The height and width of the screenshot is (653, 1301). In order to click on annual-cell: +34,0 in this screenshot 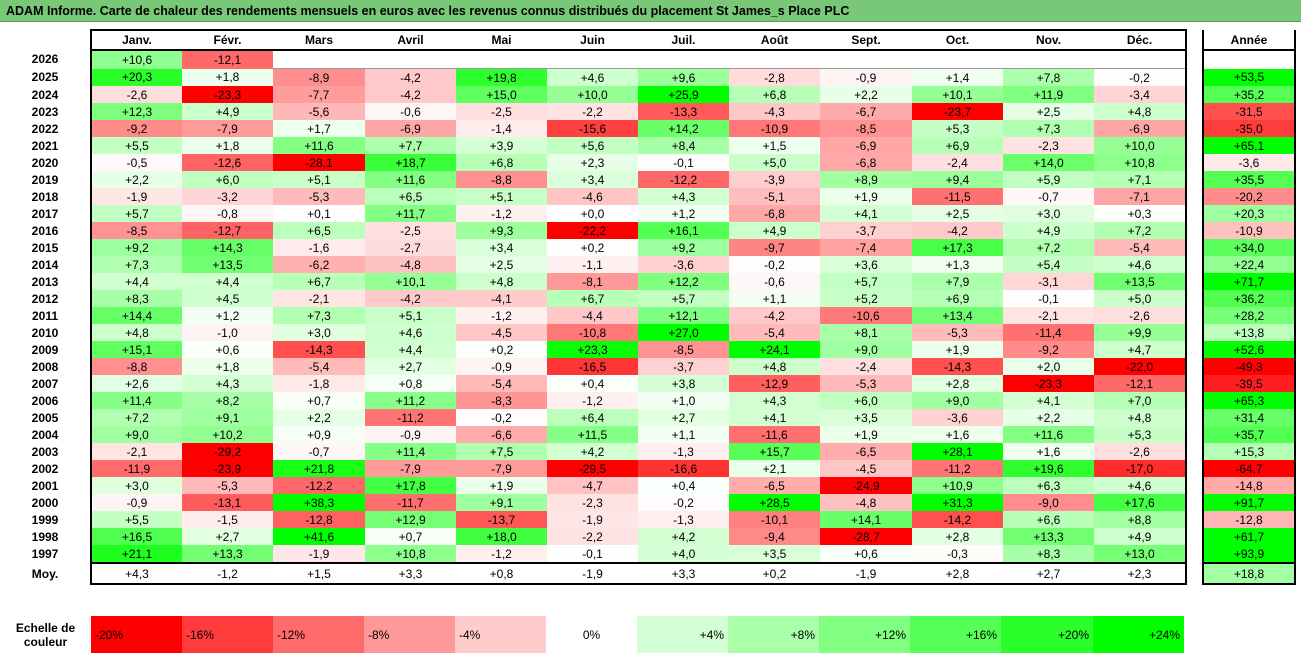, I will do `click(1249, 247)`.